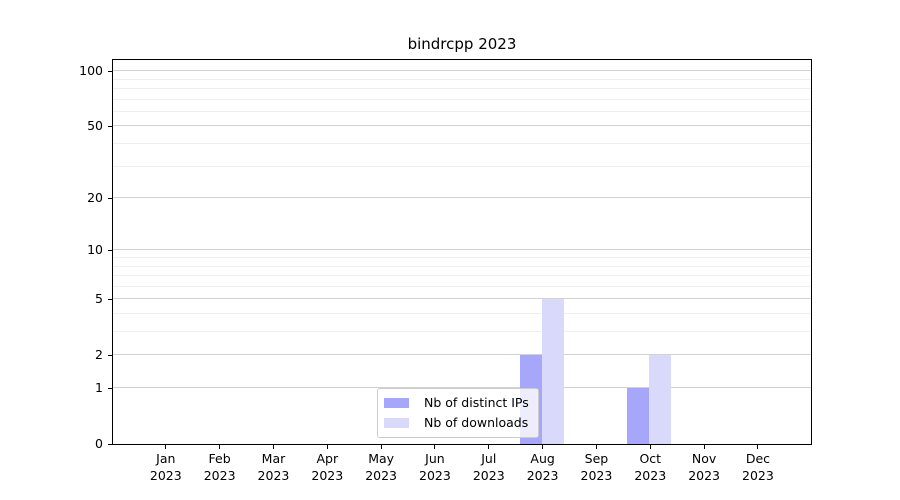  What do you see at coordinates (596, 467) in the screenshot?
I see `x-tick-label: Sep 2023` at bounding box center [596, 467].